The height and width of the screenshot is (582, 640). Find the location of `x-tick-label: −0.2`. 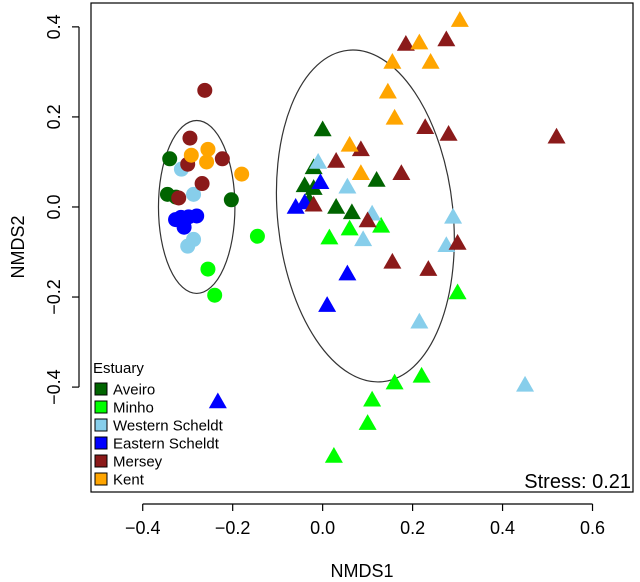

x-tick-label: −0.2 is located at coordinates (233, 528).